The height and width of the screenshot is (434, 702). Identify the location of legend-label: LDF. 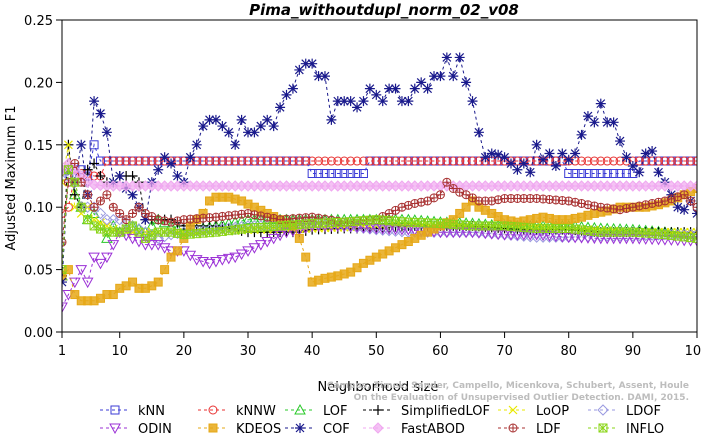
(548, 428).